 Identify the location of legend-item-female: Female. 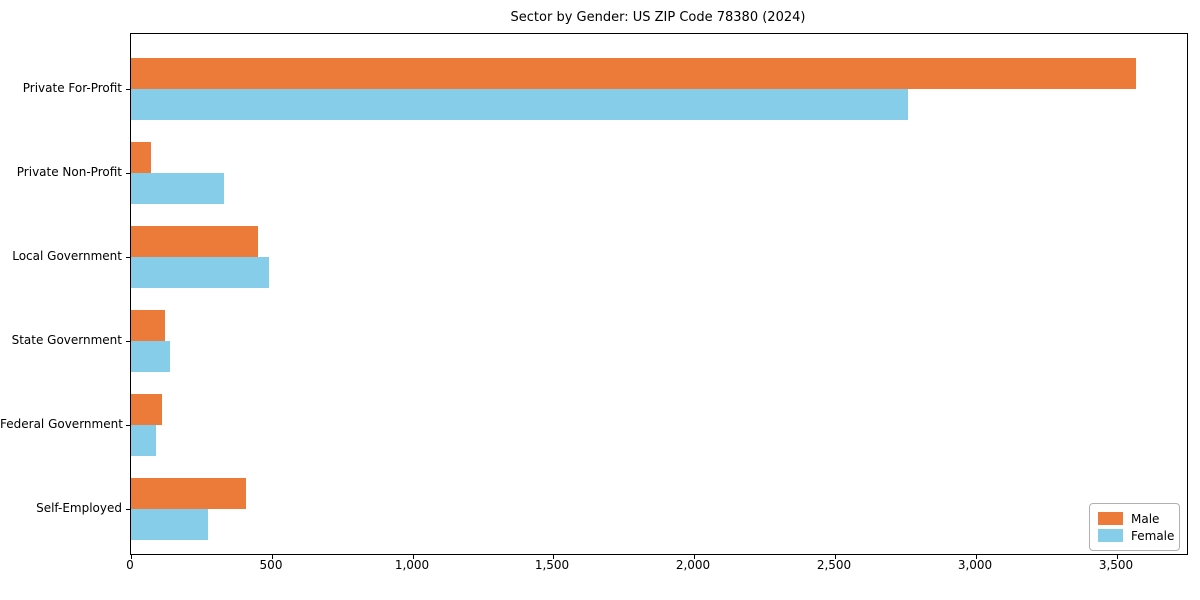
(1136, 535).